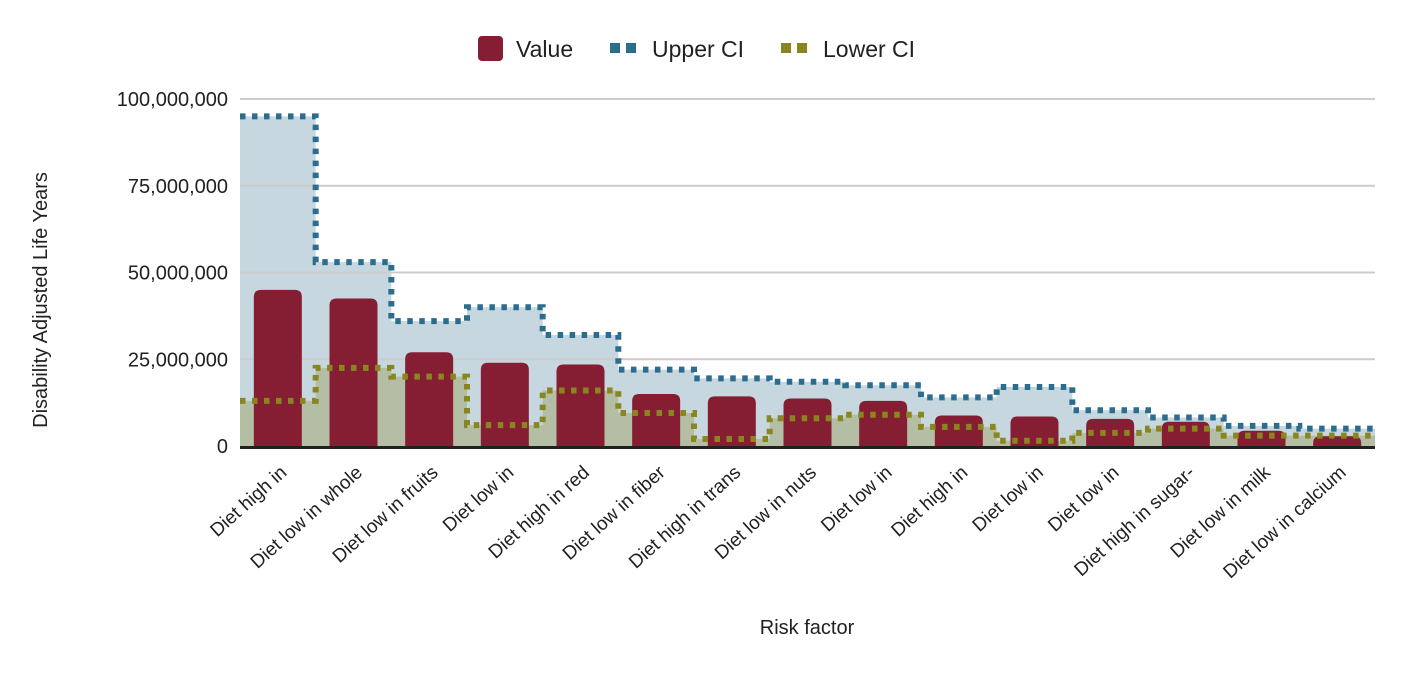 This screenshot has height=678, width=1402. Describe the element at coordinates (869, 49) in the screenshot. I see `legend-lower-ci-label: Lower CI` at that location.